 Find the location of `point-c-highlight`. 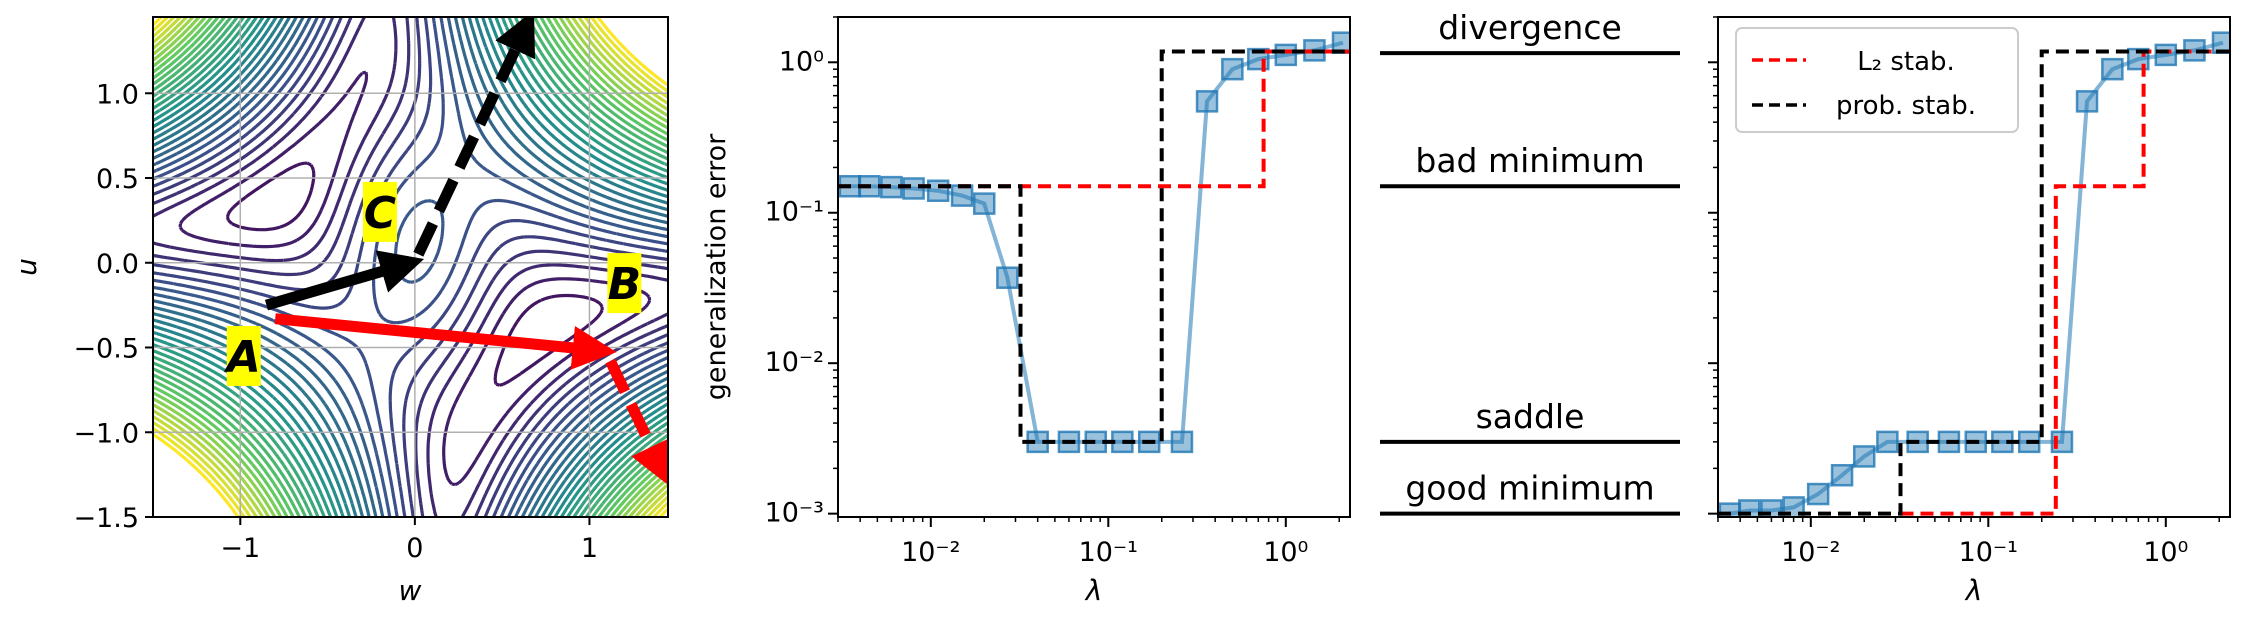

point-c-highlight is located at coordinates (379, 211).